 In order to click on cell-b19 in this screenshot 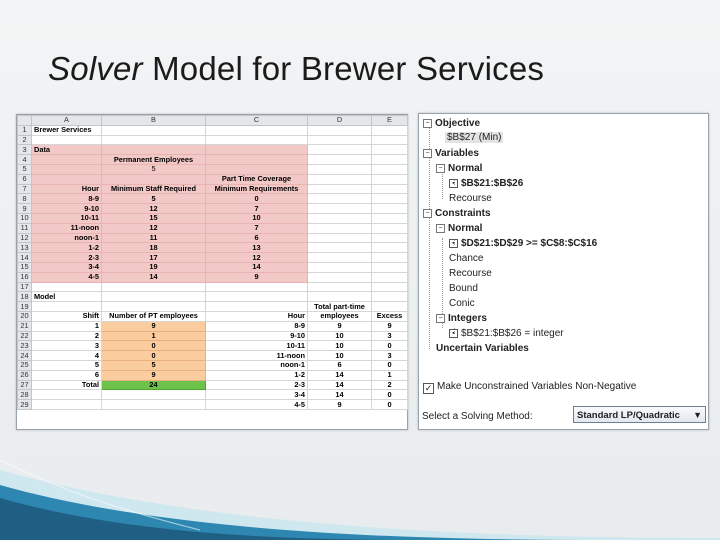, I will do `click(153, 306)`.